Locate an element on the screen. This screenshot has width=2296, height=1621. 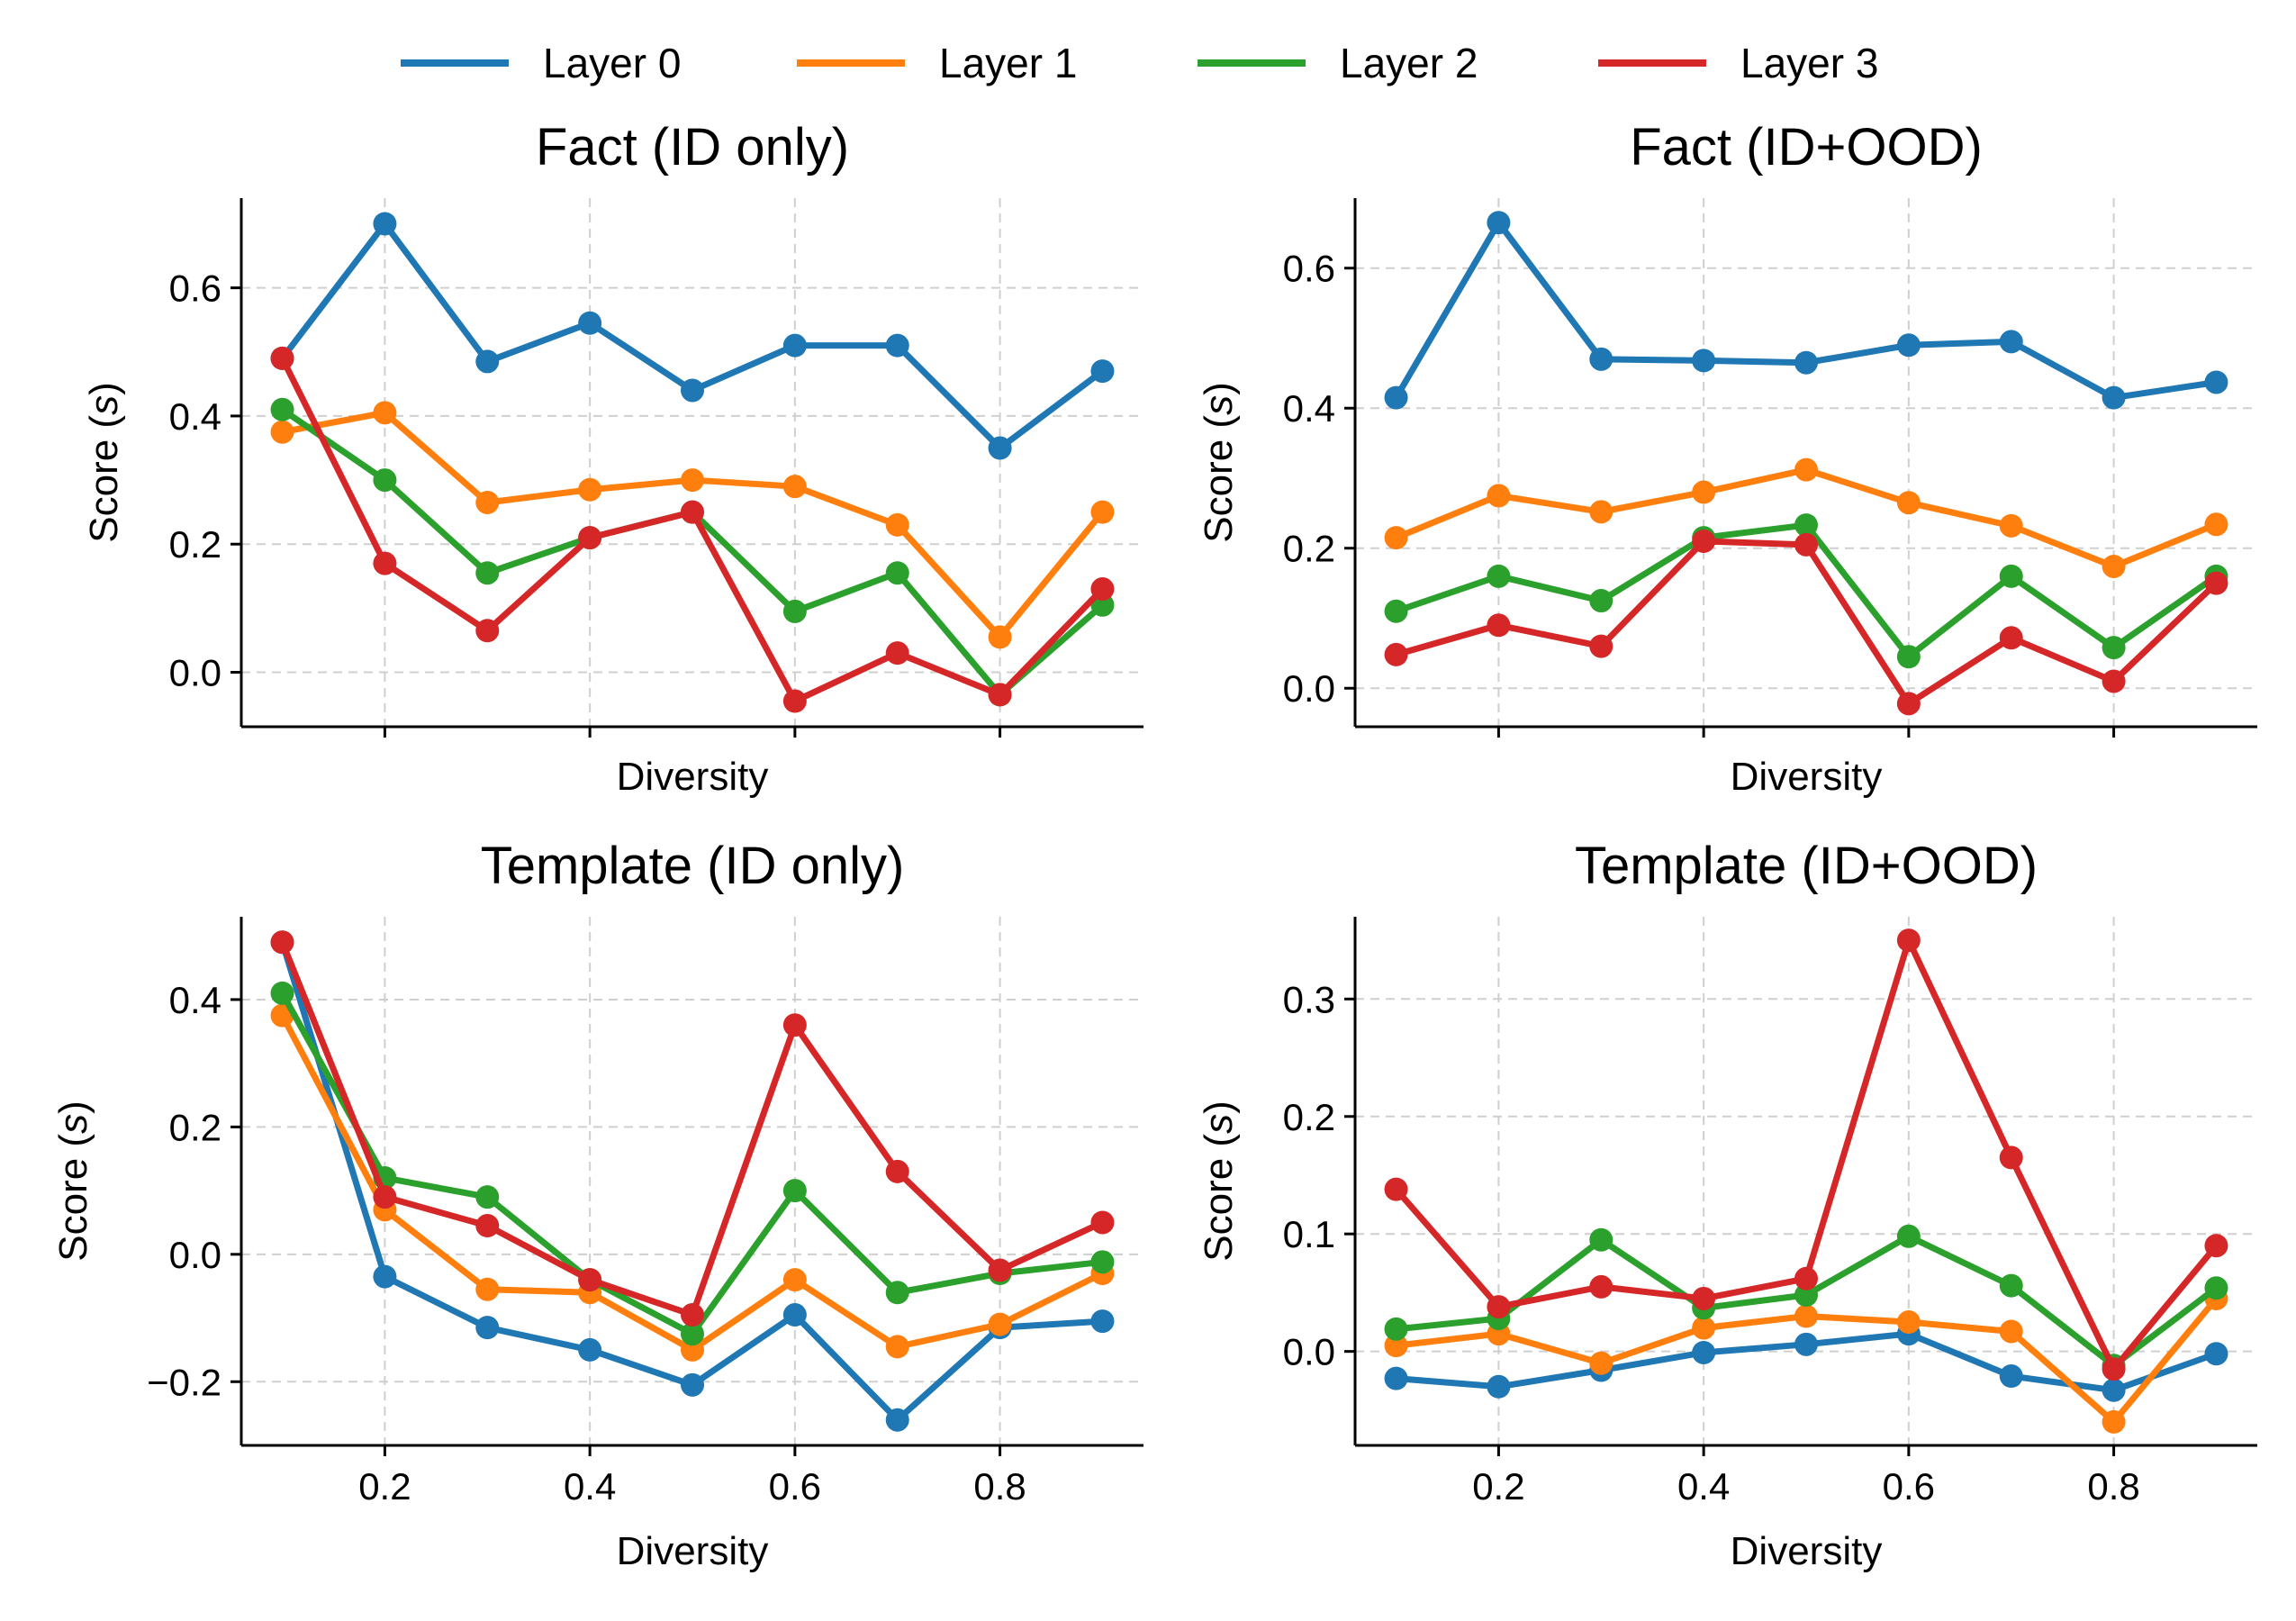
y-tick-label: −0.2 is located at coordinates (184, 1382).